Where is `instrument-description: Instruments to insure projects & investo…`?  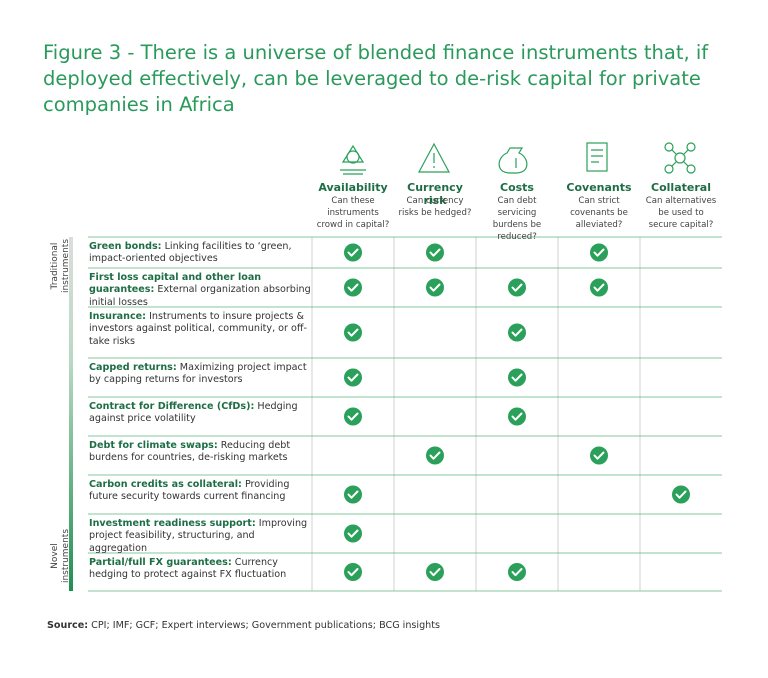
instrument-description: Instruments to insure projects & investo… is located at coordinates (198, 329).